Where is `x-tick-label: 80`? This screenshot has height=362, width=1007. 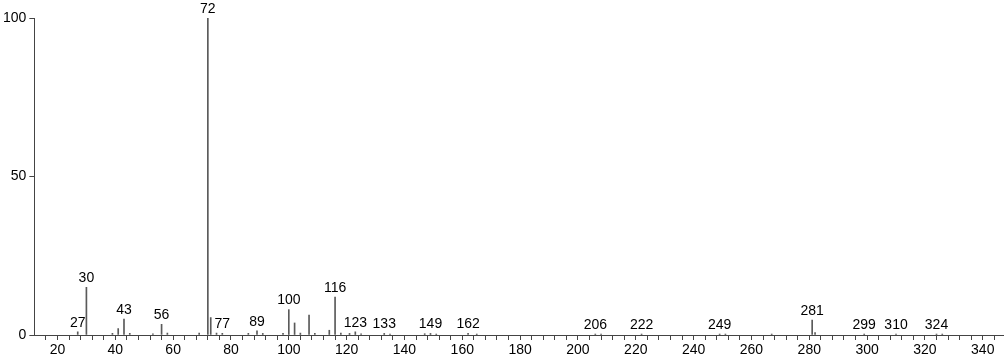 x-tick-label: 80 is located at coordinates (231, 348).